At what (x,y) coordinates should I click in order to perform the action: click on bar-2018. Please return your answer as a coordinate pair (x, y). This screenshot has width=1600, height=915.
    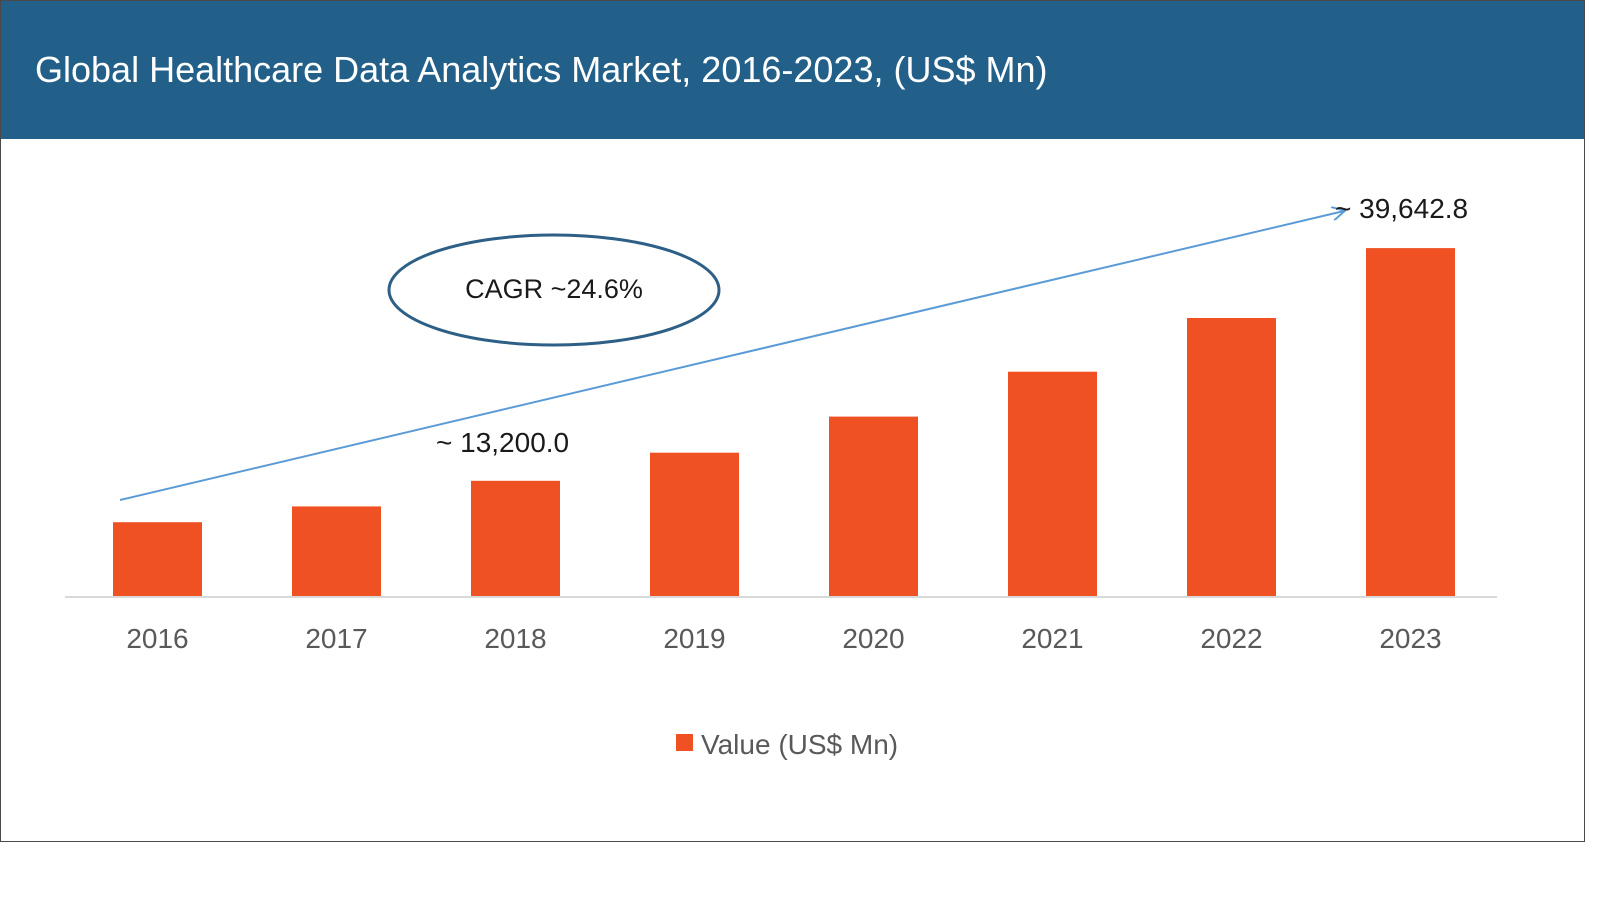
    Looking at the image, I should click on (515, 538).